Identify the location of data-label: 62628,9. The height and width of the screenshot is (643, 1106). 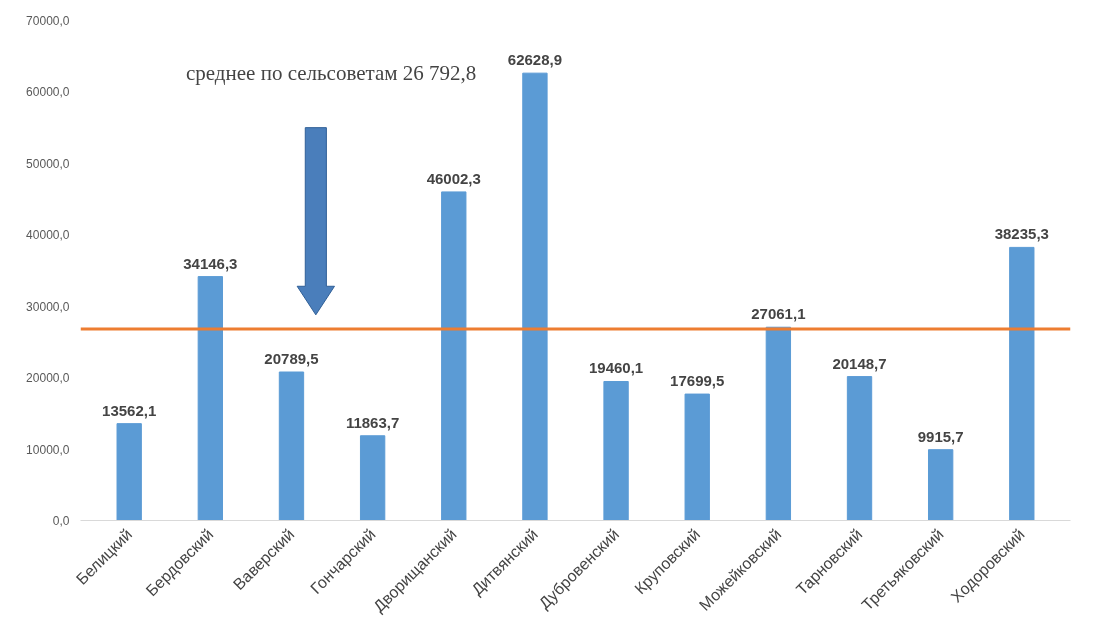
(535, 60).